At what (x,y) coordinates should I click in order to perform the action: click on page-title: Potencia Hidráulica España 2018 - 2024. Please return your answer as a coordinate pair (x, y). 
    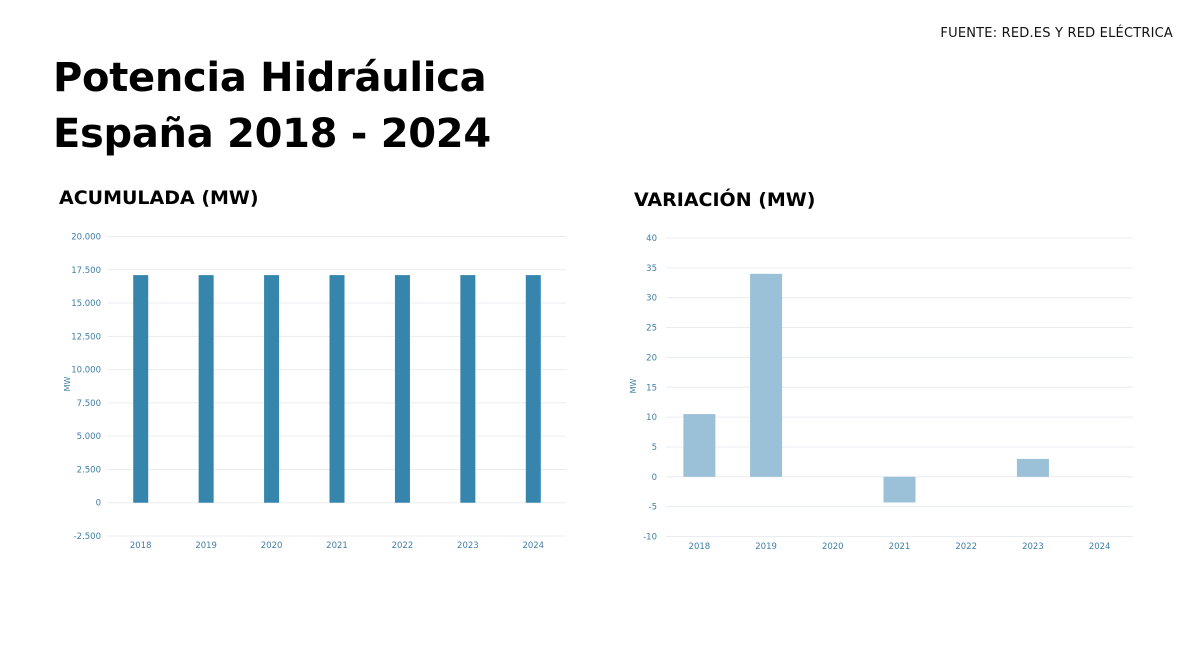
    Looking at the image, I should click on (272, 106).